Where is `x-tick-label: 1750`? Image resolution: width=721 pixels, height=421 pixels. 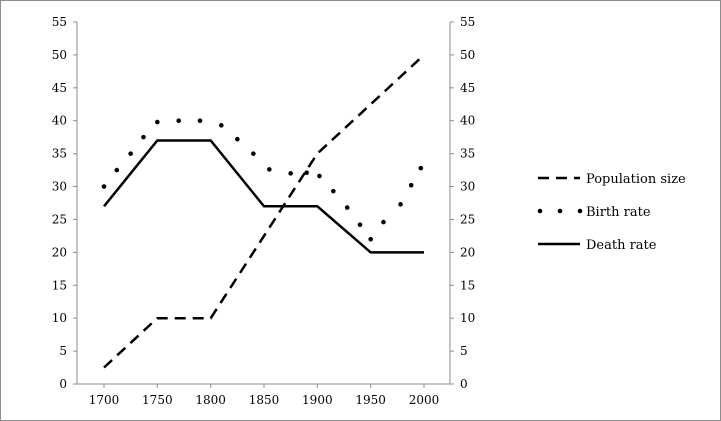
x-tick-label: 1750 is located at coordinates (157, 400).